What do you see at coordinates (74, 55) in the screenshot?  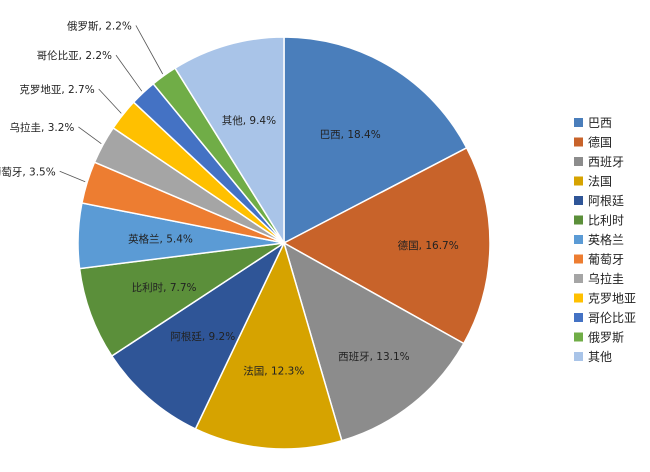 I see `slice-label: 哥伦比亚, 2.2%` at bounding box center [74, 55].